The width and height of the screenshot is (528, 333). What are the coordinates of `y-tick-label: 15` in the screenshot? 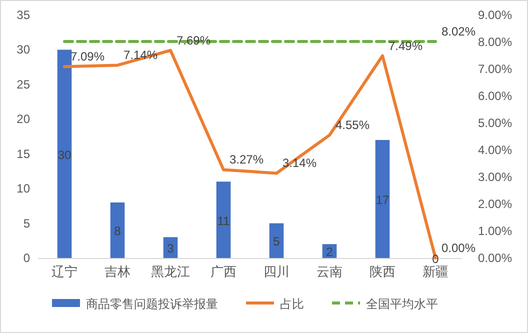 It's located at (23, 153).